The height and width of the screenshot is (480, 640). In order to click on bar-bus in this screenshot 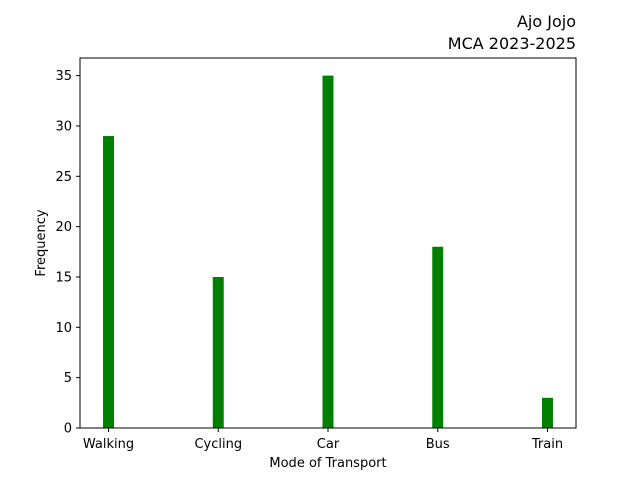, I will do `click(438, 337)`.